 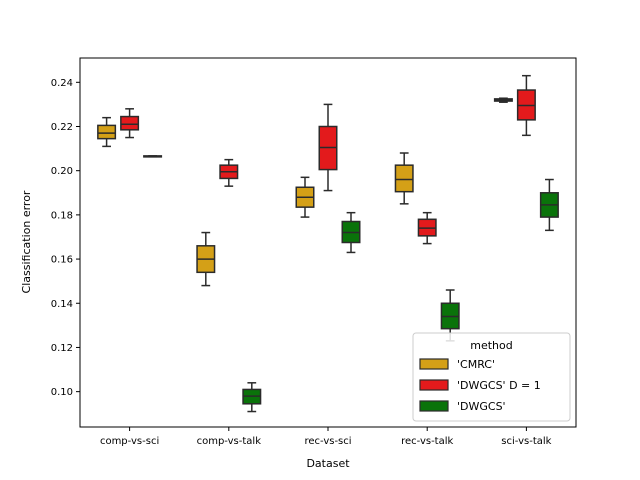 What do you see at coordinates (328, 463) in the screenshot?
I see `x-axis-label: Dataset` at bounding box center [328, 463].